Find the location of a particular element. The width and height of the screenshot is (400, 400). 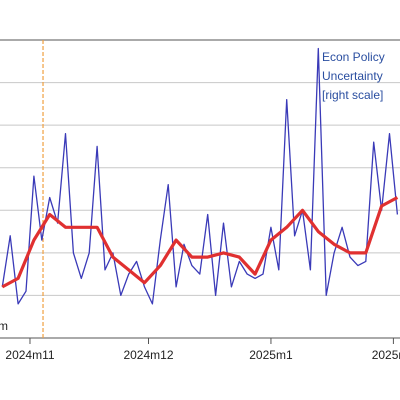

legend-text: Econ Policy is located at coordinates (353, 57).